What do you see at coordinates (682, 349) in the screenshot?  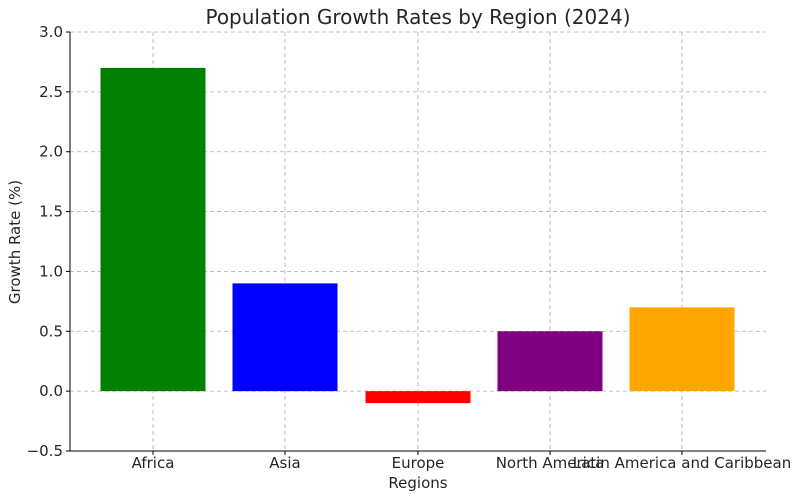 I see `bar-latin-america-and-caribbean` at bounding box center [682, 349].